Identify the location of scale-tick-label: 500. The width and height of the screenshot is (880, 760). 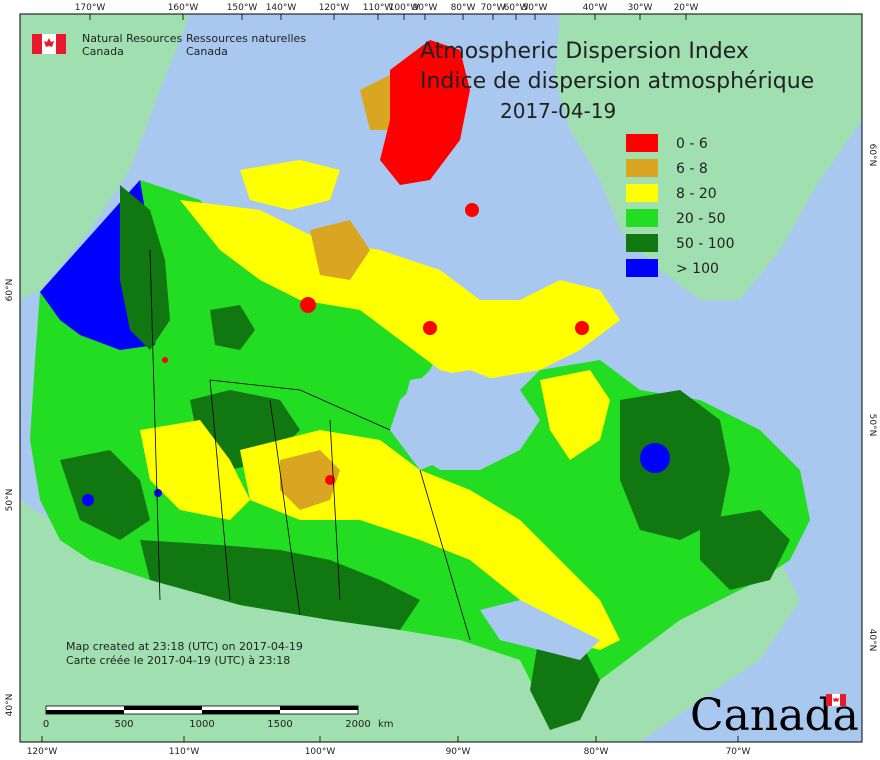
(123, 724).